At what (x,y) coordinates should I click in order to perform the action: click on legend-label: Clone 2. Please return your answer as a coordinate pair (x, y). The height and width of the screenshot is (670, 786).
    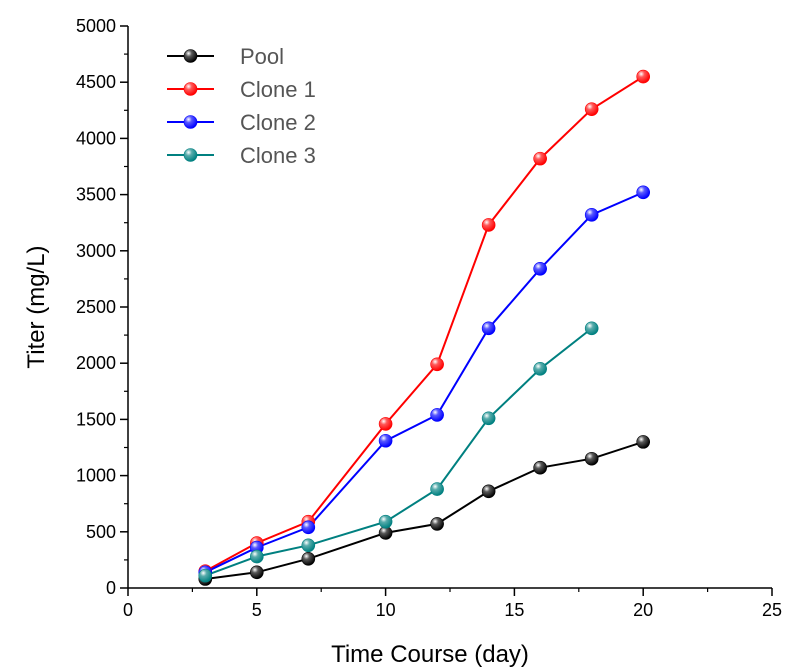
    Looking at the image, I should click on (278, 122).